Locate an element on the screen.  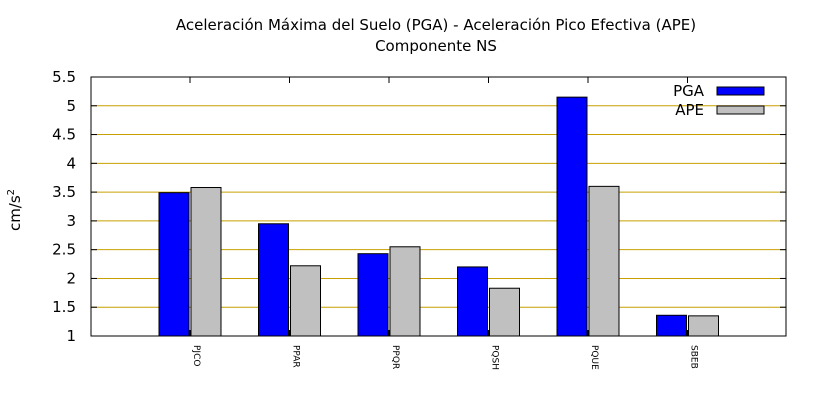
x-tick-label: PQUE is located at coordinates (594, 357).